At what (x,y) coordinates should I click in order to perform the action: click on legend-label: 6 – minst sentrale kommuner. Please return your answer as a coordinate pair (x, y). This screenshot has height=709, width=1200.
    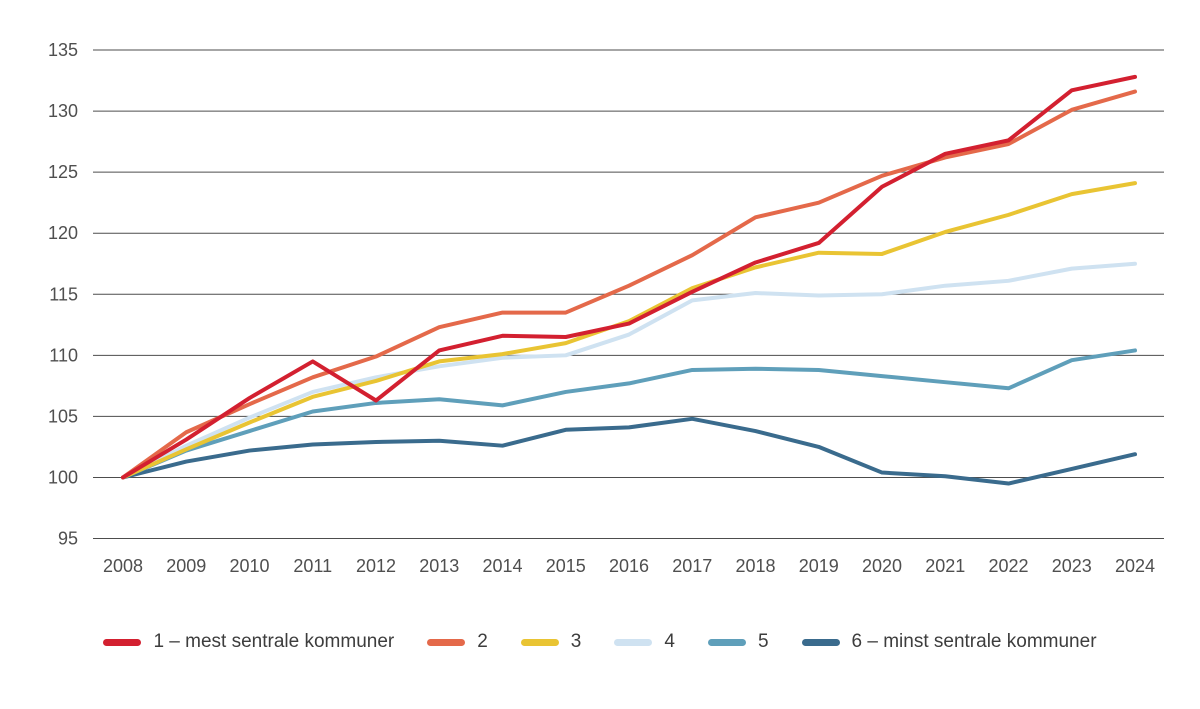
    Looking at the image, I should click on (974, 641).